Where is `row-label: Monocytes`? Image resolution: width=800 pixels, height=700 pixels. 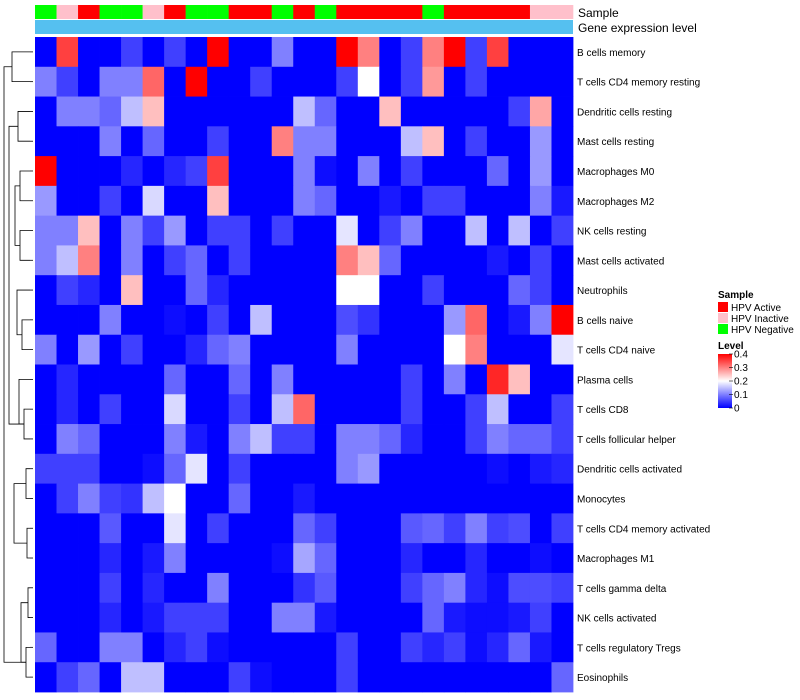
row-label: Monocytes is located at coordinates (601, 499).